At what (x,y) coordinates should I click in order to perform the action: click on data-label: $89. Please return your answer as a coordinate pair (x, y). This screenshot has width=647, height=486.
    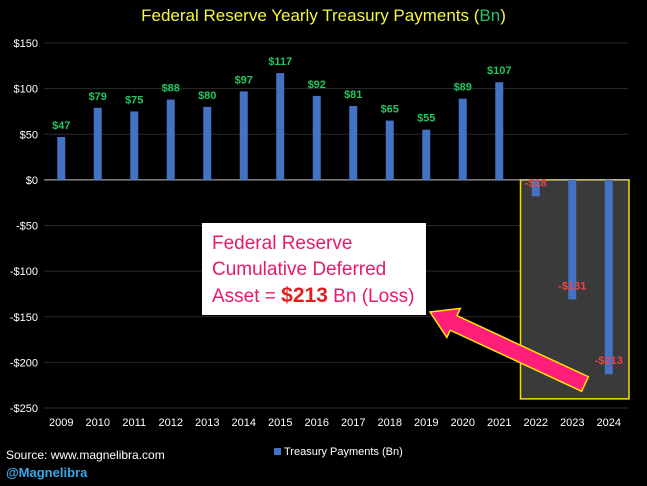
    Looking at the image, I should click on (463, 88).